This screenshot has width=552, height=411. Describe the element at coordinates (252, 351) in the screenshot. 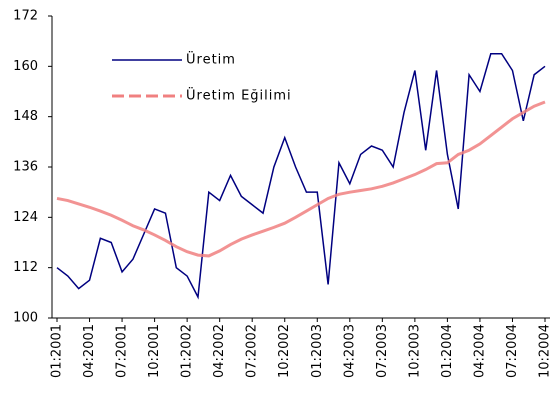

I see `x-tick-label: 07:2002` at that location.